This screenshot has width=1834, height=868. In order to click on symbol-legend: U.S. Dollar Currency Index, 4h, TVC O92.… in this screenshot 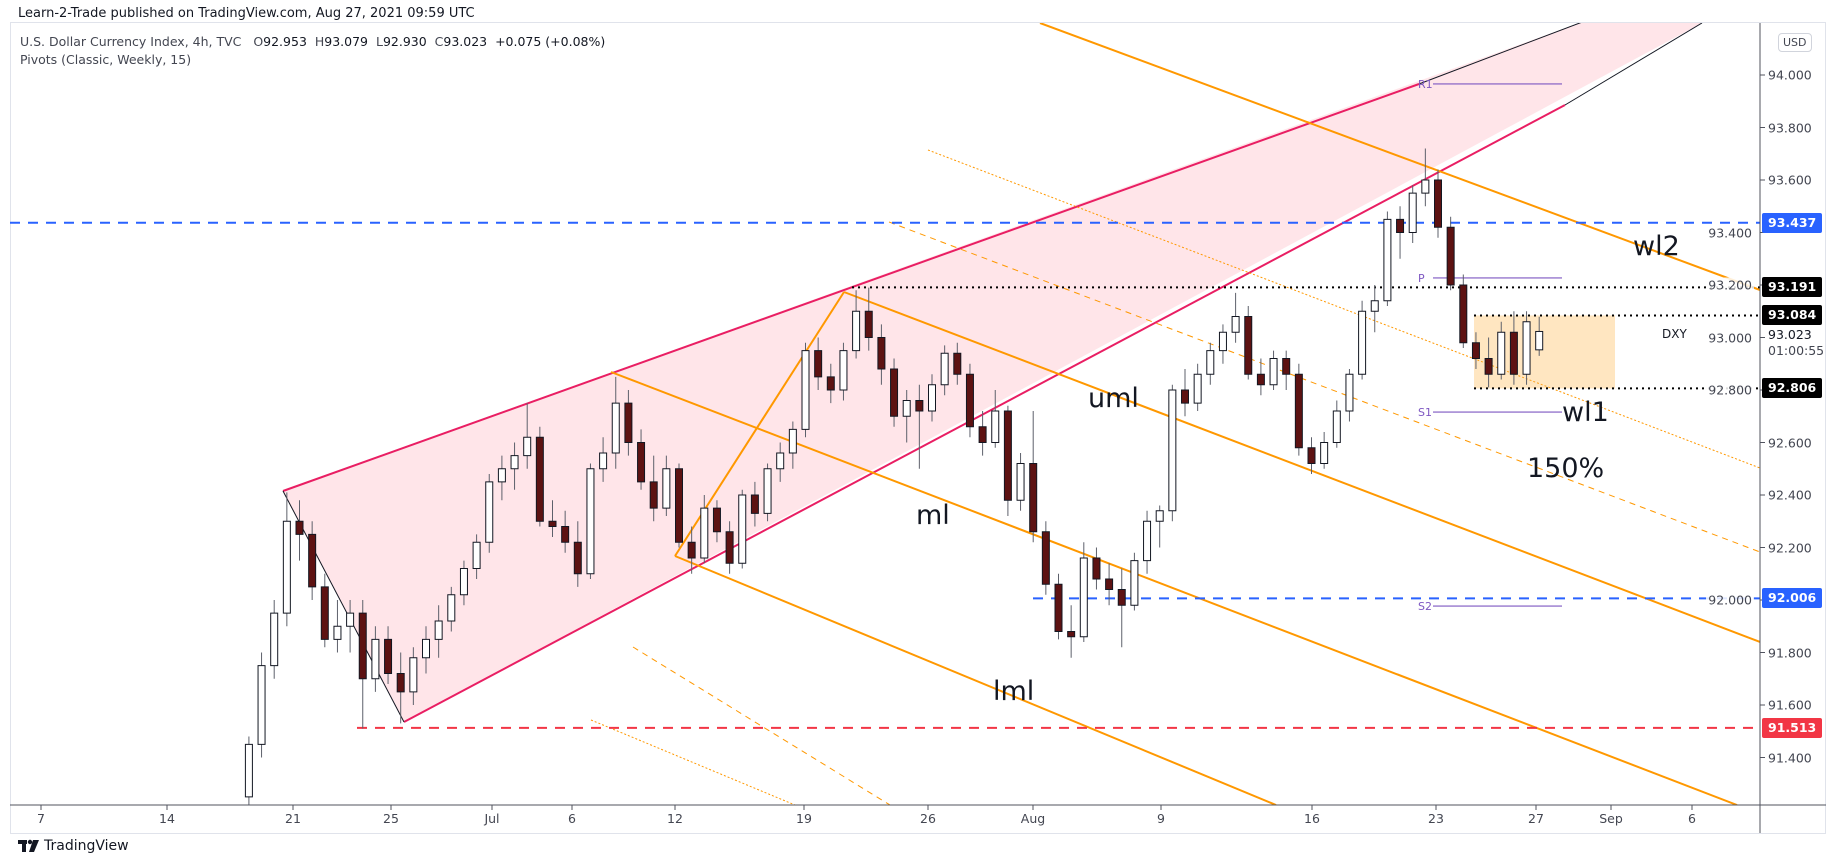, I will do `click(312, 41)`.